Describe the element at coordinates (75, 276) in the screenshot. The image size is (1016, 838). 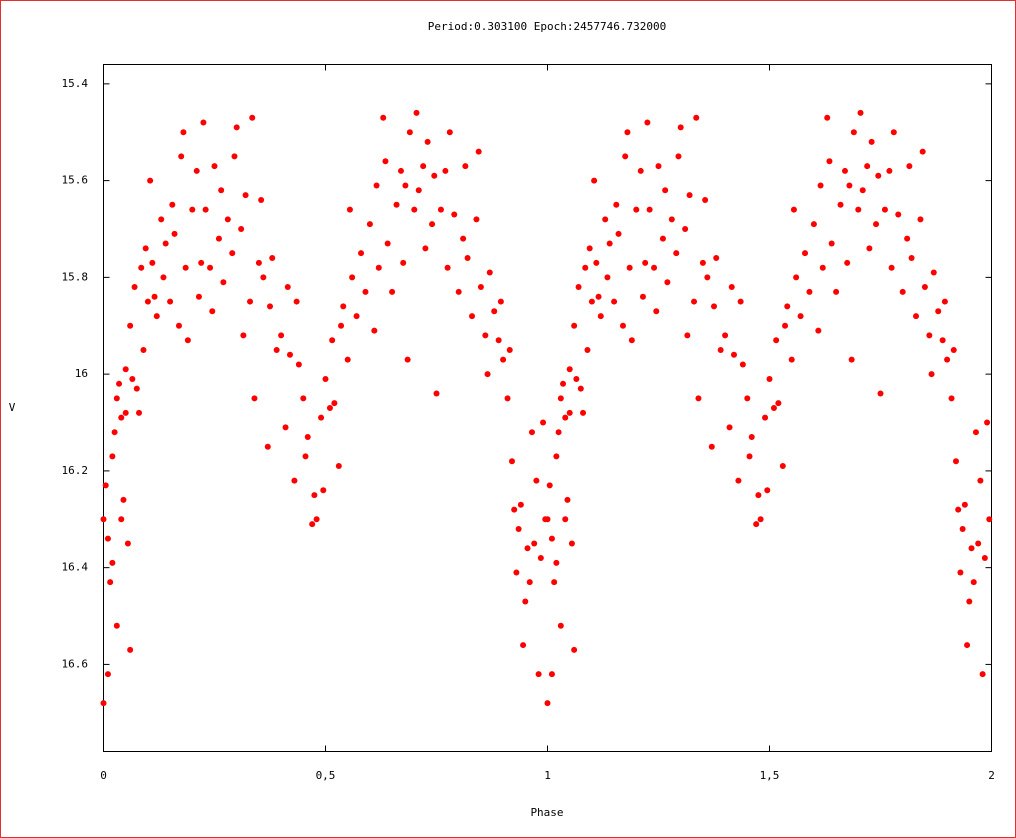
I see `y-tick-label: 15.8` at that location.